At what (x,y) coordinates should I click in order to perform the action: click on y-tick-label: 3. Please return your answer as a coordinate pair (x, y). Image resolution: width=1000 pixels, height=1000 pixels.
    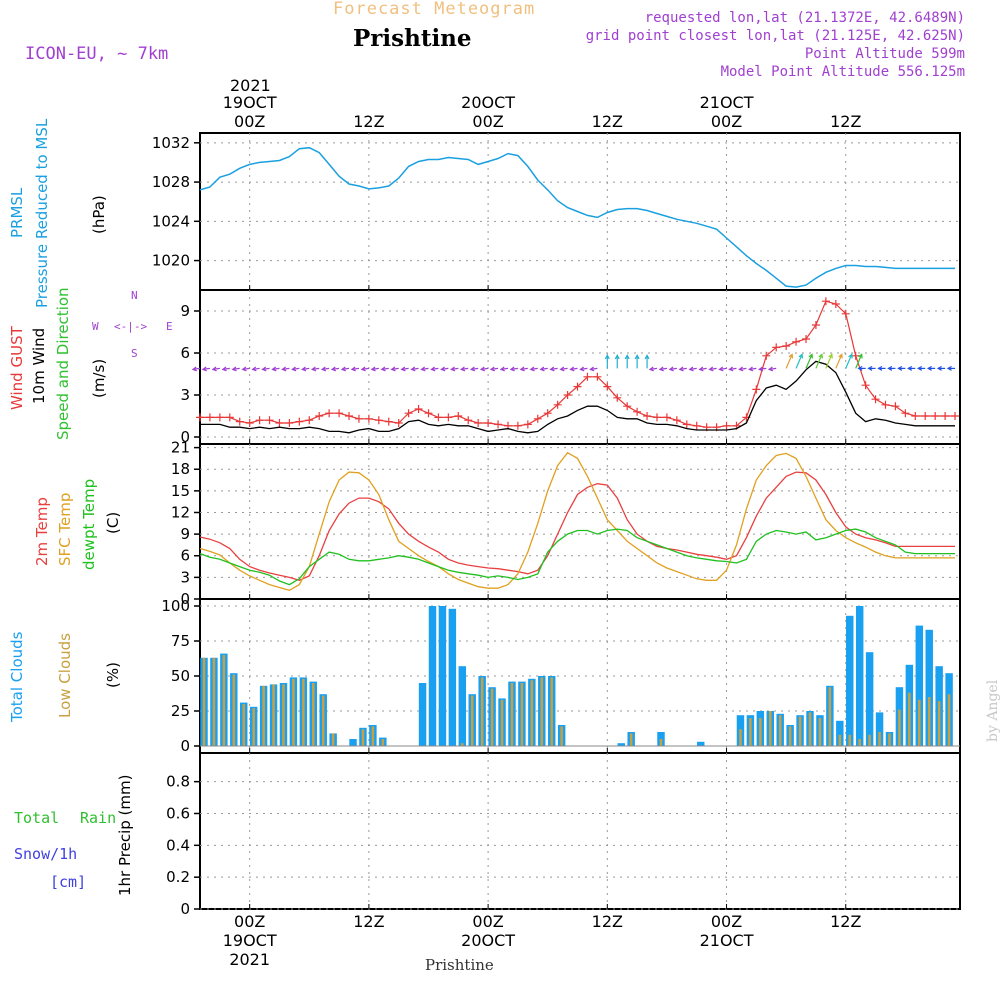
    Looking at the image, I should click on (185, 577).